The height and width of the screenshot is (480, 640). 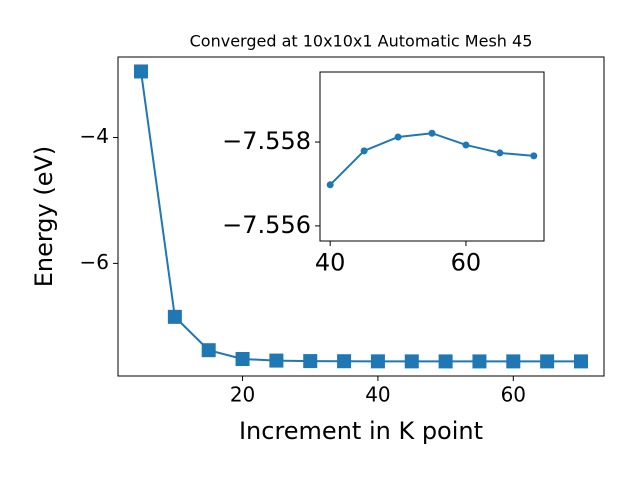 I want to click on plot-area, so click(x=432, y=156).